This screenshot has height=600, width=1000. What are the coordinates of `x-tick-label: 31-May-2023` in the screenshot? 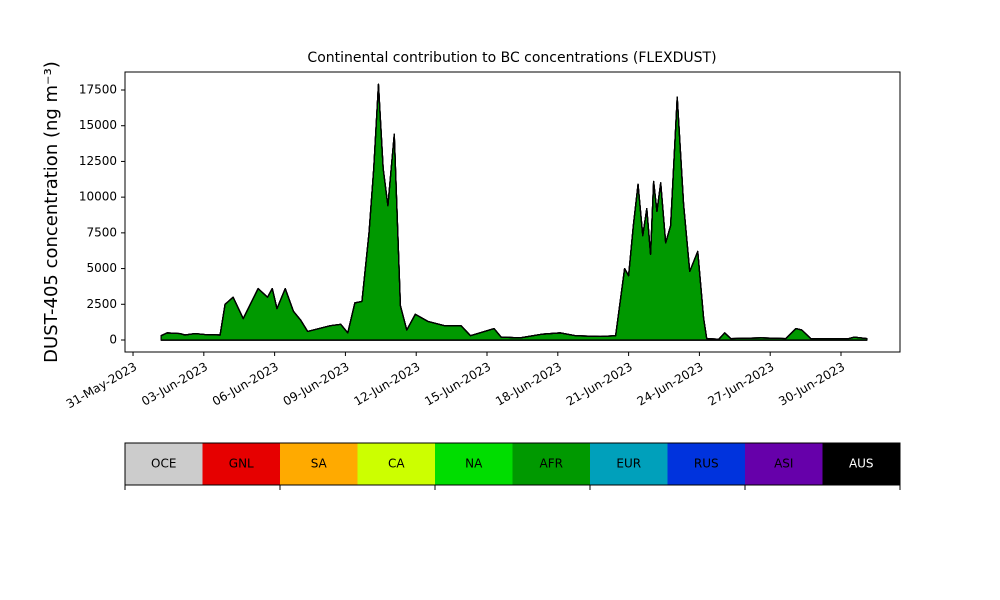 It's located at (101, 386).